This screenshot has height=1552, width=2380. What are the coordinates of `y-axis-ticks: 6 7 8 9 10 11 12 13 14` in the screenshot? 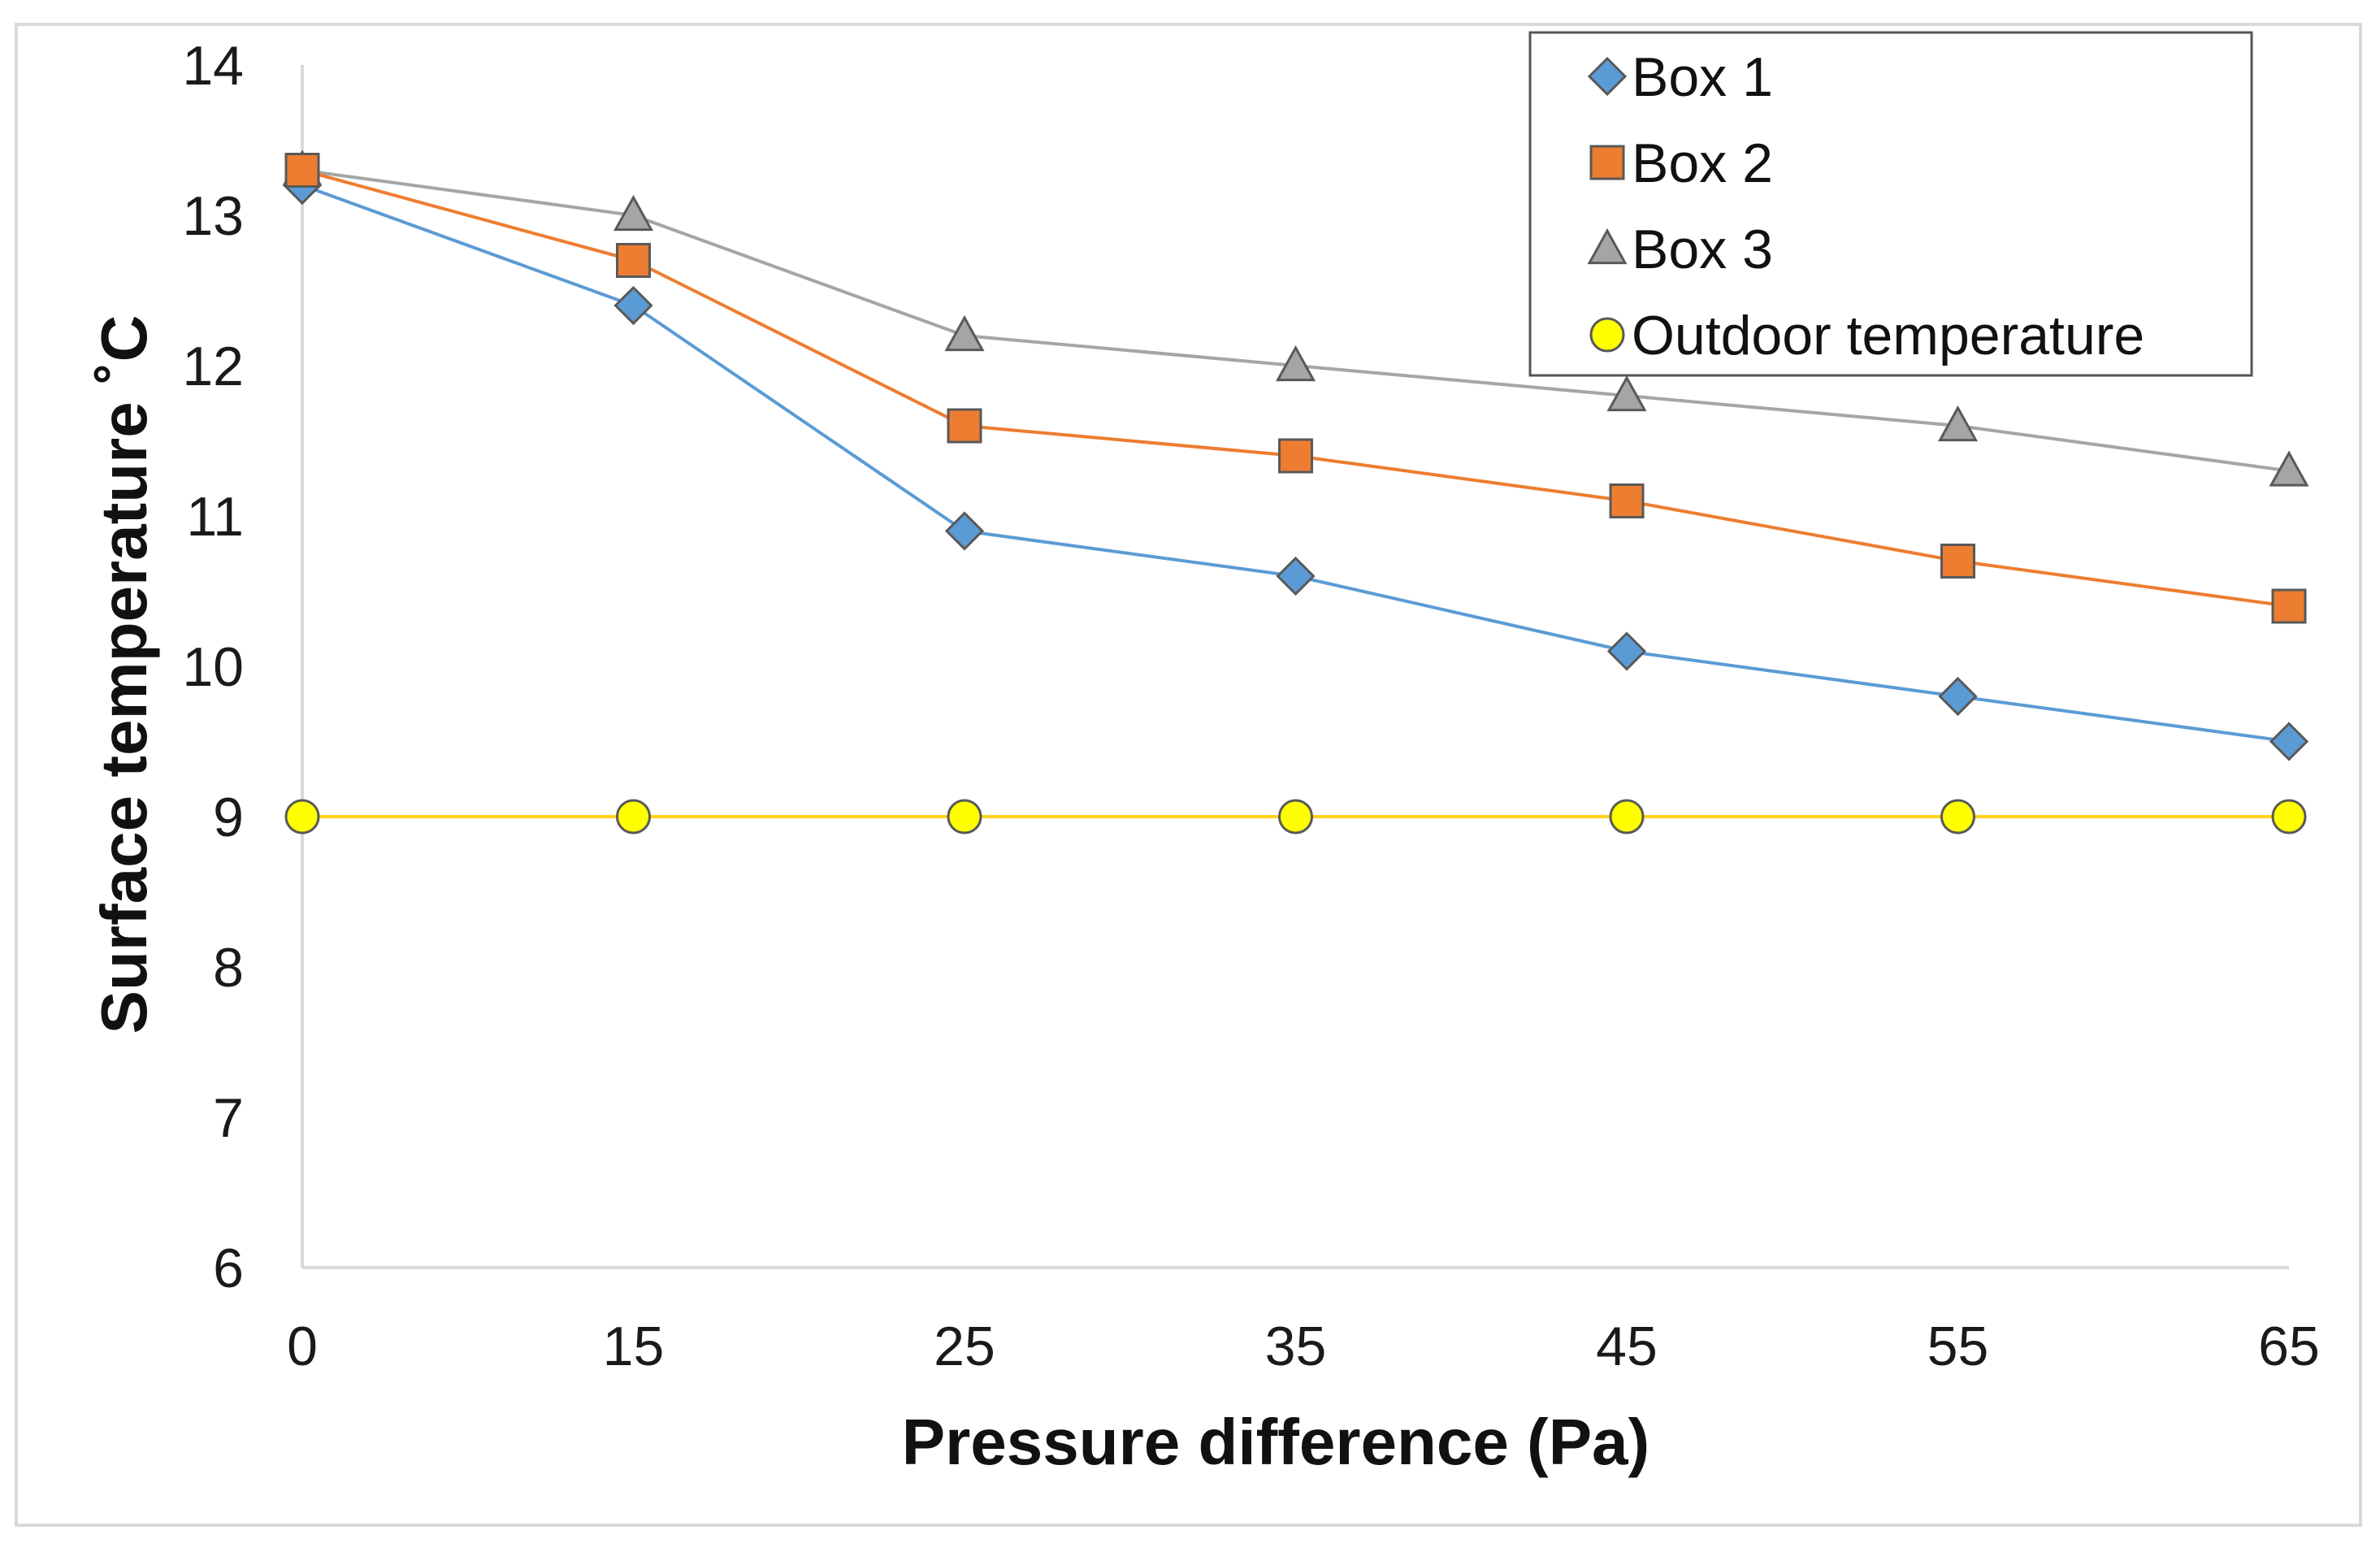 It's located at (213, 667).